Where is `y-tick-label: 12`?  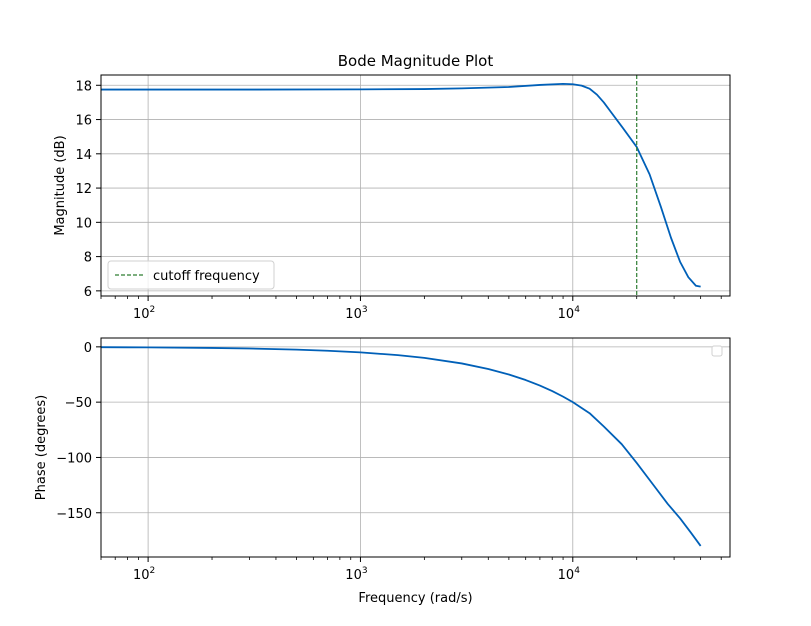 y-tick-label: 12 is located at coordinates (83, 189).